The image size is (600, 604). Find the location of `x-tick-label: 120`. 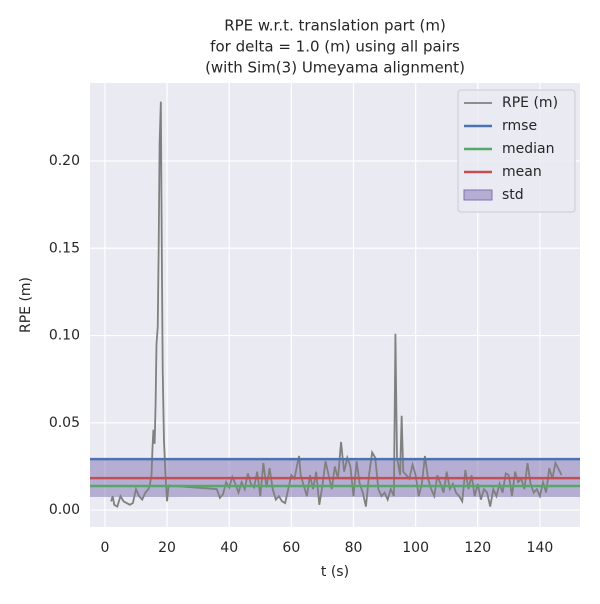

x-tick-label: 120 is located at coordinates (477, 548).